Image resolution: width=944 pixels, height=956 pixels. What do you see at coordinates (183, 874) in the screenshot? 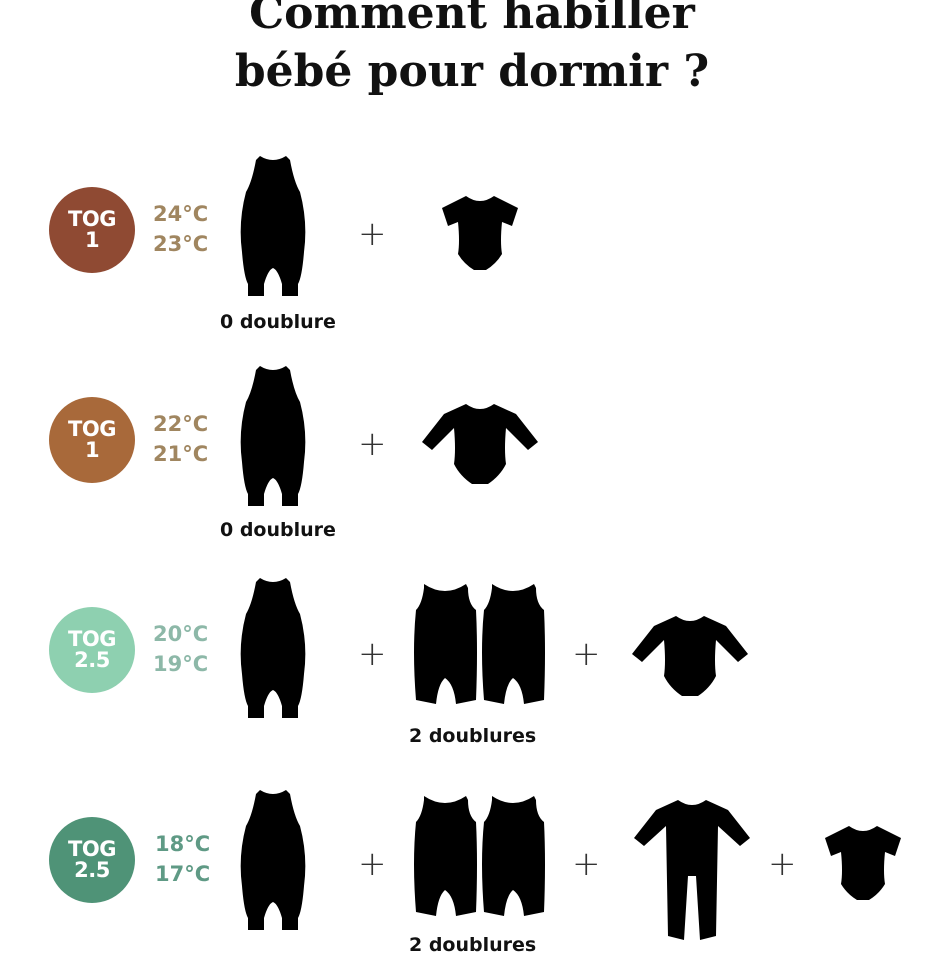
I see `temp-low: 17°C` at bounding box center [183, 874].